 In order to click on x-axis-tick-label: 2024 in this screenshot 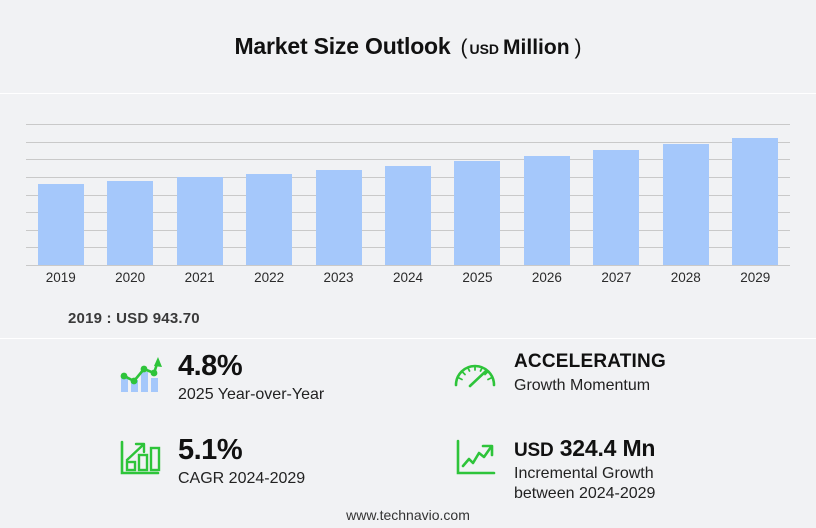, I will do `click(408, 277)`.